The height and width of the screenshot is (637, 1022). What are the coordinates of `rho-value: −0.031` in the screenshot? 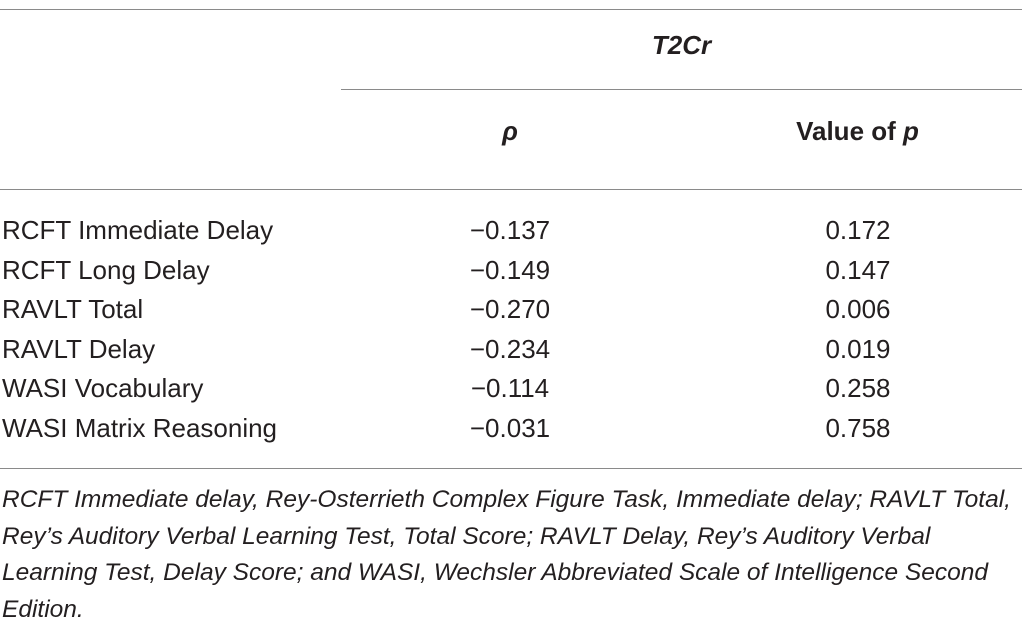 It's located at (510, 427).